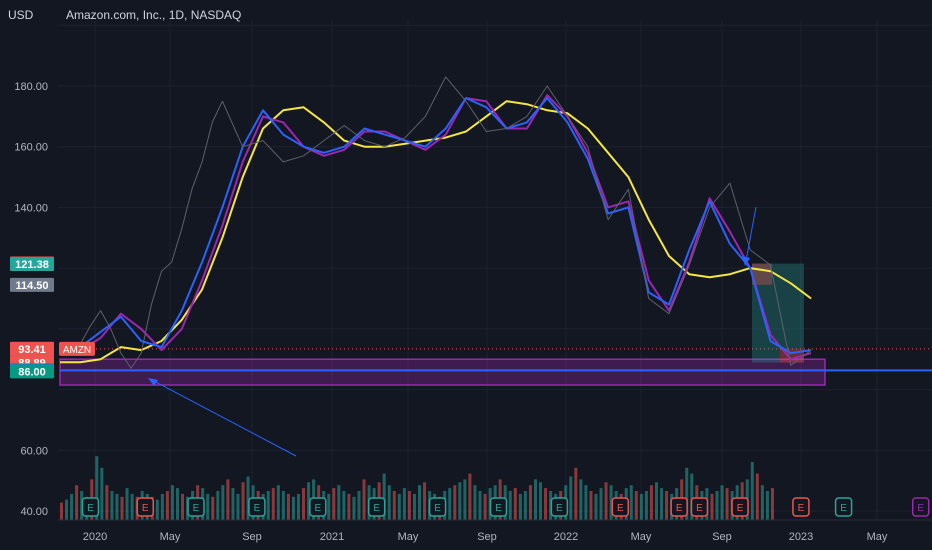  I want to click on earnings-badge-label-11: E, so click(699, 508).